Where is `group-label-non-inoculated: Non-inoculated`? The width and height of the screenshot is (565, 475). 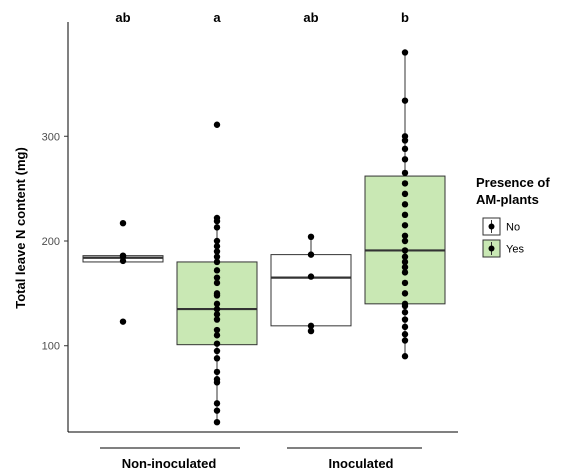
group-label-non-inoculated: Non-inoculated is located at coordinates (169, 463).